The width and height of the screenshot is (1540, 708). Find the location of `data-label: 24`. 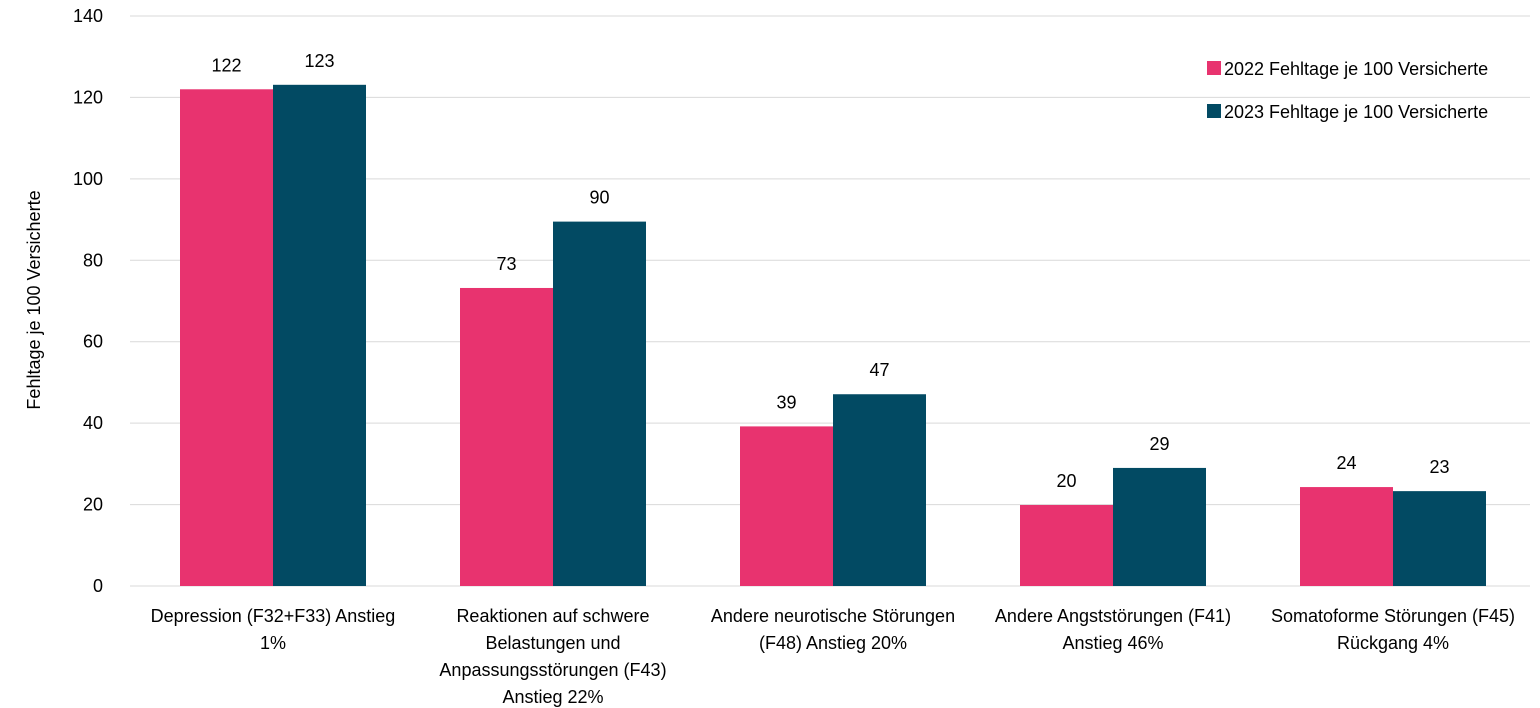

data-label: 24 is located at coordinates (1346, 463).